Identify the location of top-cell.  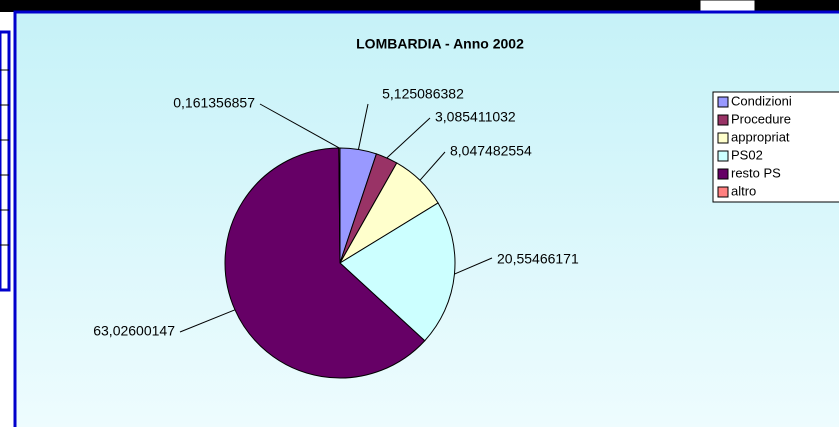
(727, 6).